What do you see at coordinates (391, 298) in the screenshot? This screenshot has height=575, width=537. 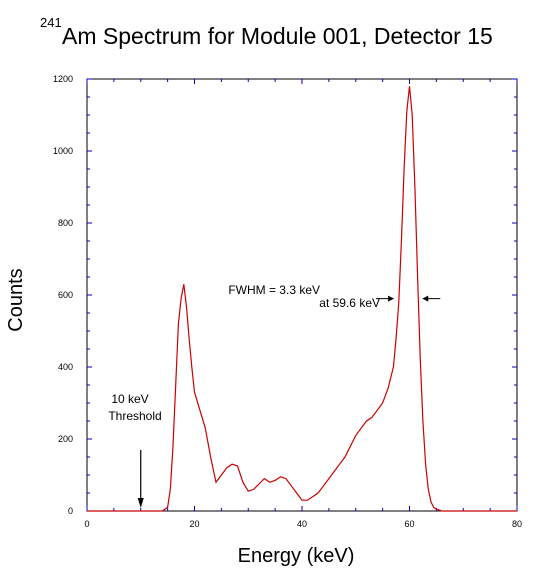 I see `fwhm-left-arrow-head` at bounding box center [391, 298].